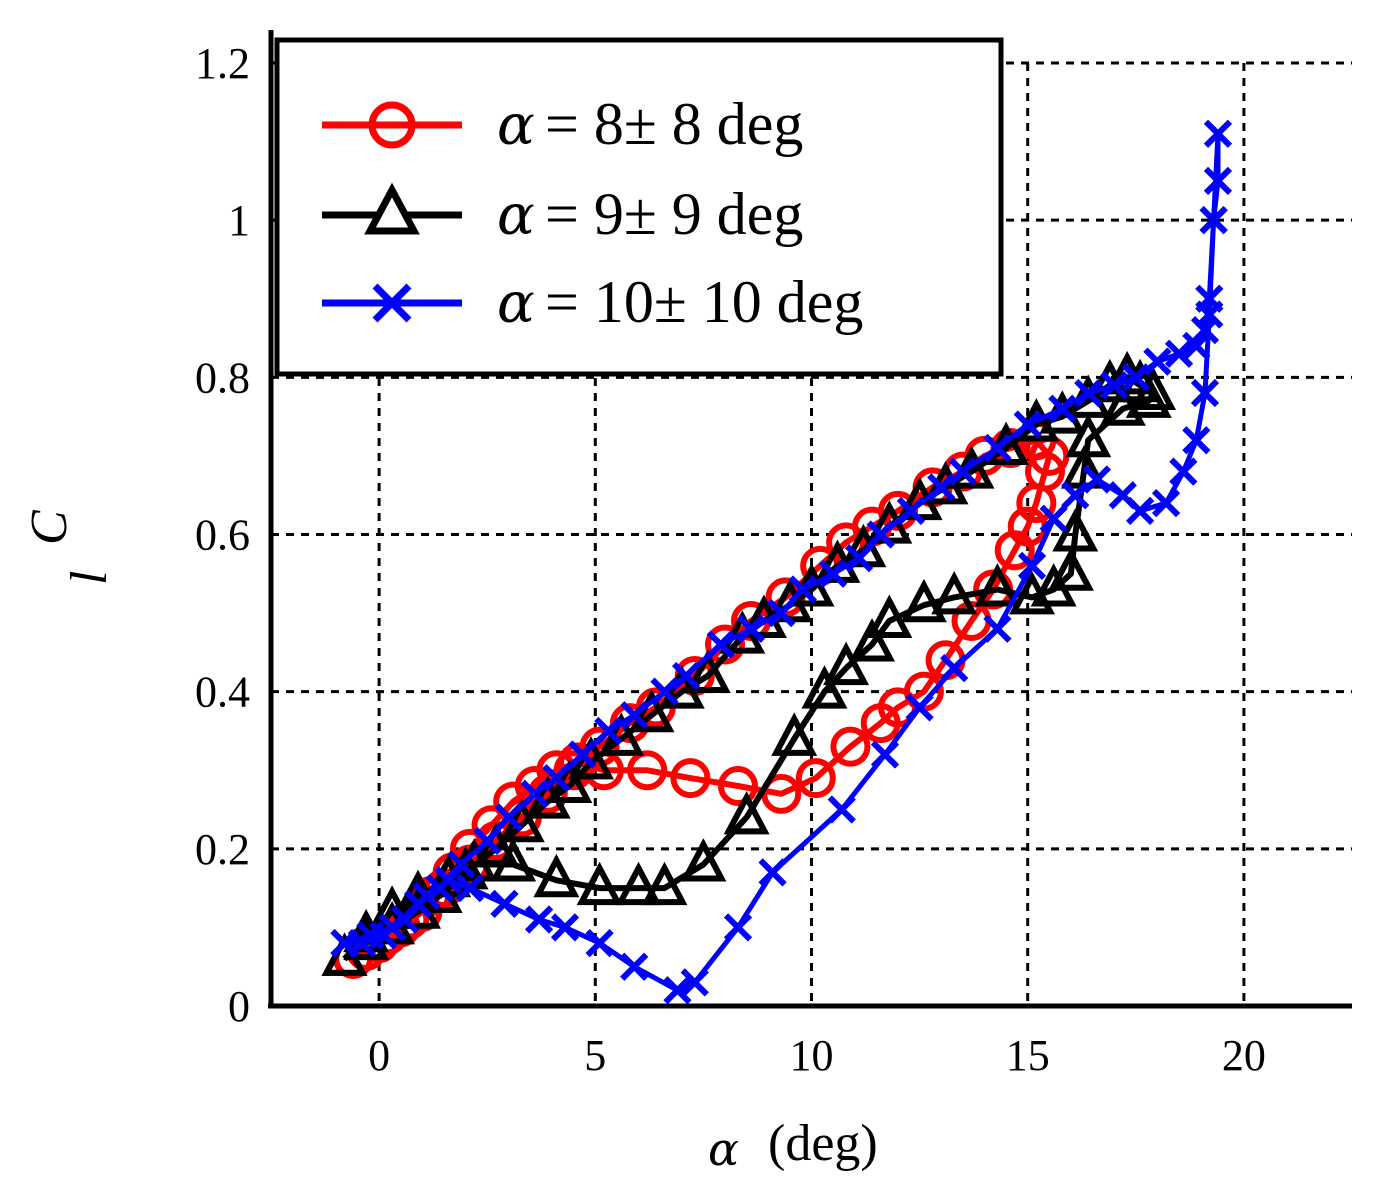 Image resolution: width=1389 pixels, height=1203 pixels. I want to click on x-axis-title: α (deg), so click(793, 1145).